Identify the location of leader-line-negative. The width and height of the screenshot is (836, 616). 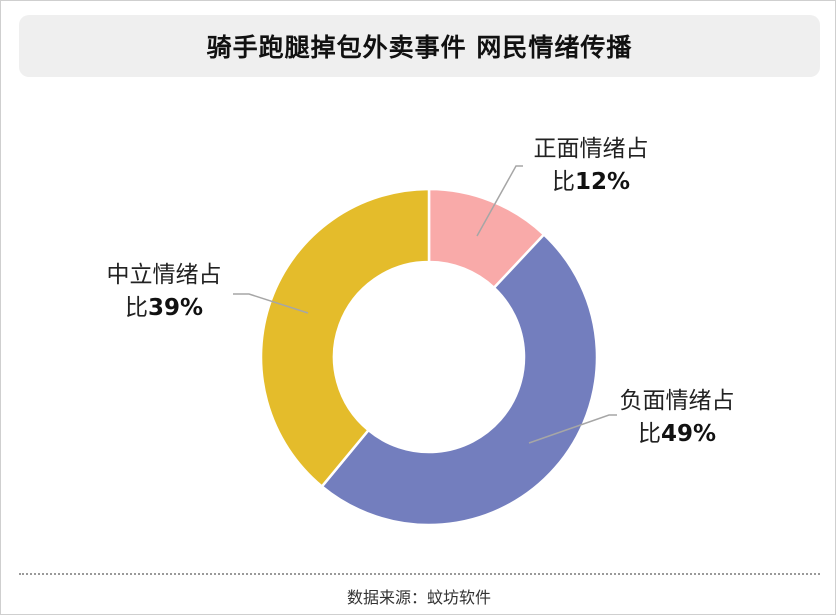
(572, 429).